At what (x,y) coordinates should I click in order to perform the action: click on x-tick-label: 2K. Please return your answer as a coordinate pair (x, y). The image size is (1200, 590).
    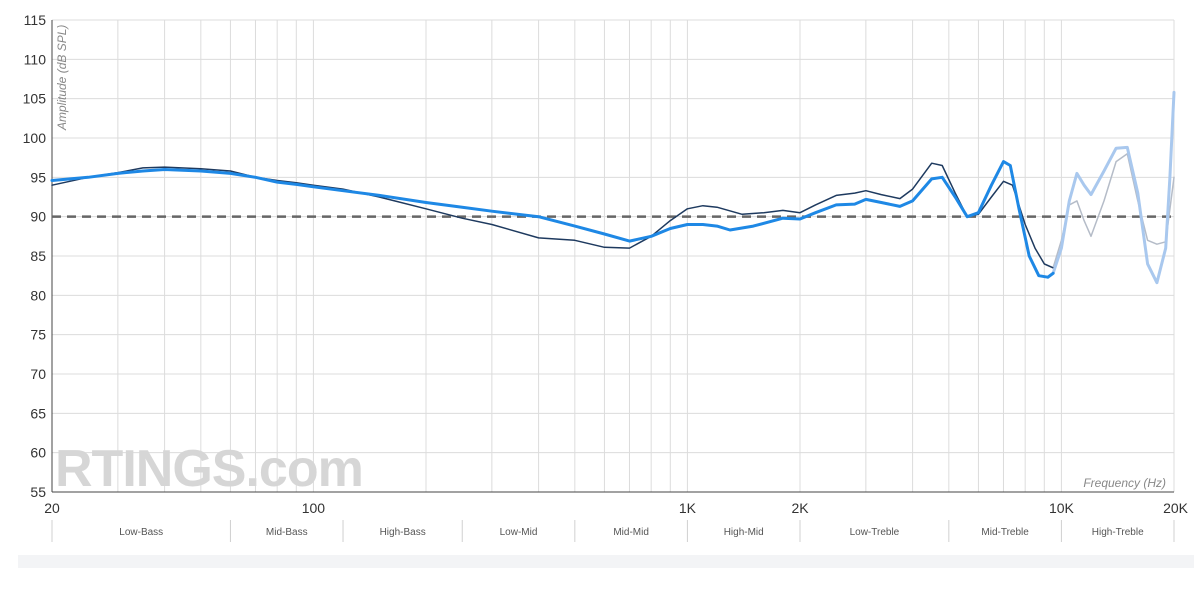
    Looking at the image, I should click on (800, 508).